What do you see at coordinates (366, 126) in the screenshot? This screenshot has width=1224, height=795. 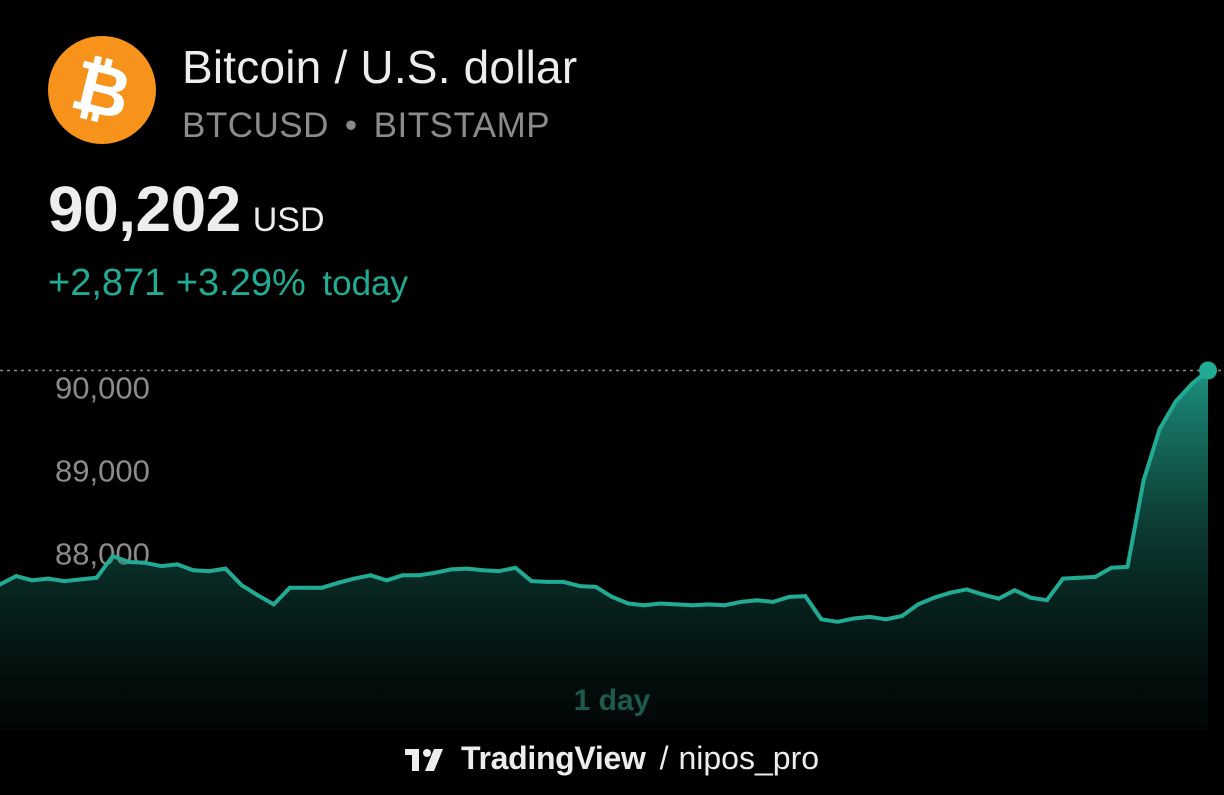 I see `symbol-subline: BTCUSD • BITSTAMP` at bounding box center [366, 126].